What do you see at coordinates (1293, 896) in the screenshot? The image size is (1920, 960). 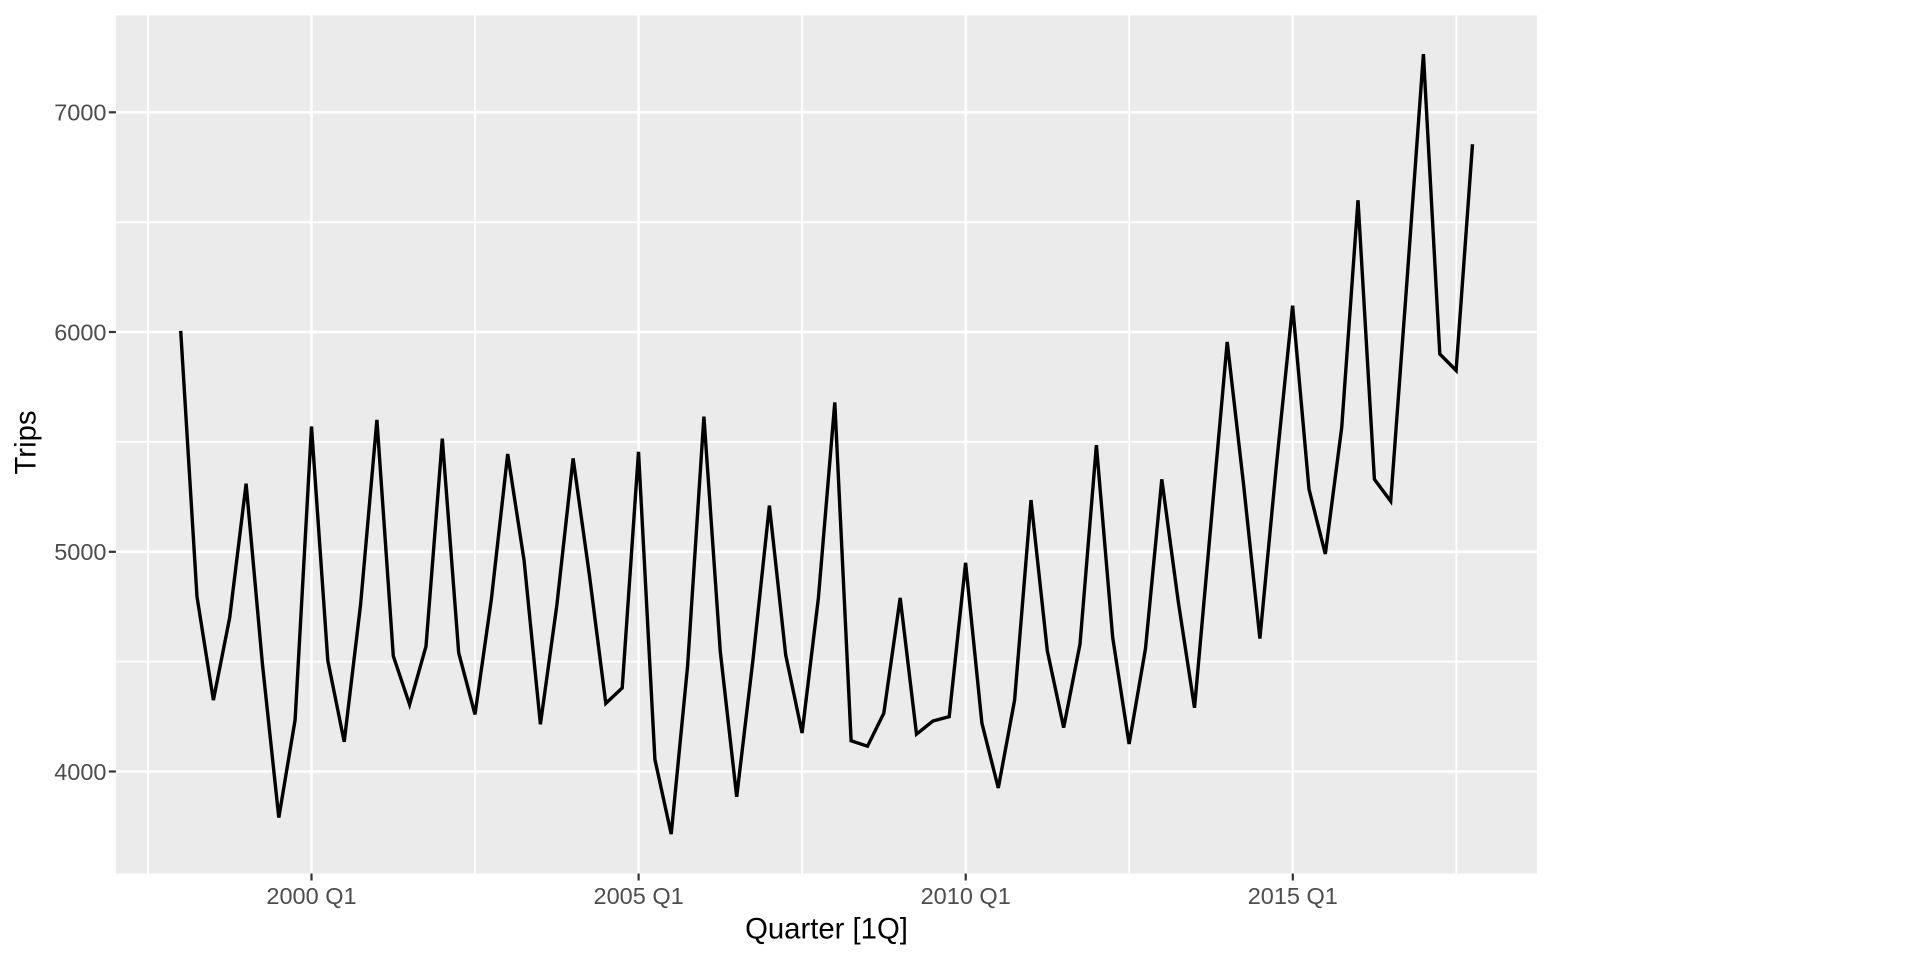 I see `svg-text: 2015 Q1` at bounding box center [1293, 896].